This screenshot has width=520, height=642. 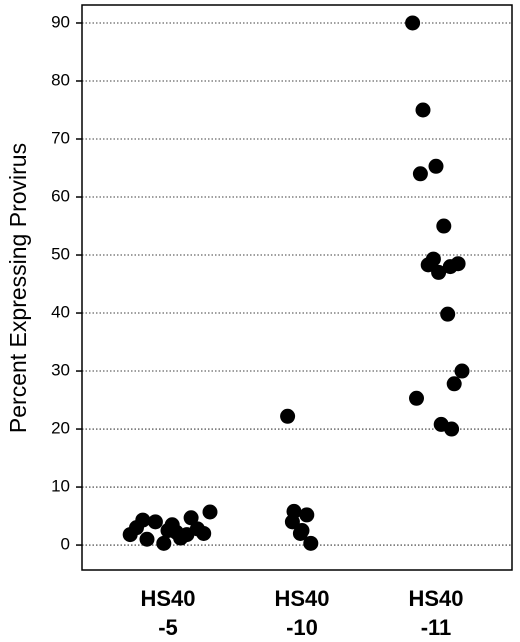 I want to click on y-tick-label: 10, so click(x=60, y=486).